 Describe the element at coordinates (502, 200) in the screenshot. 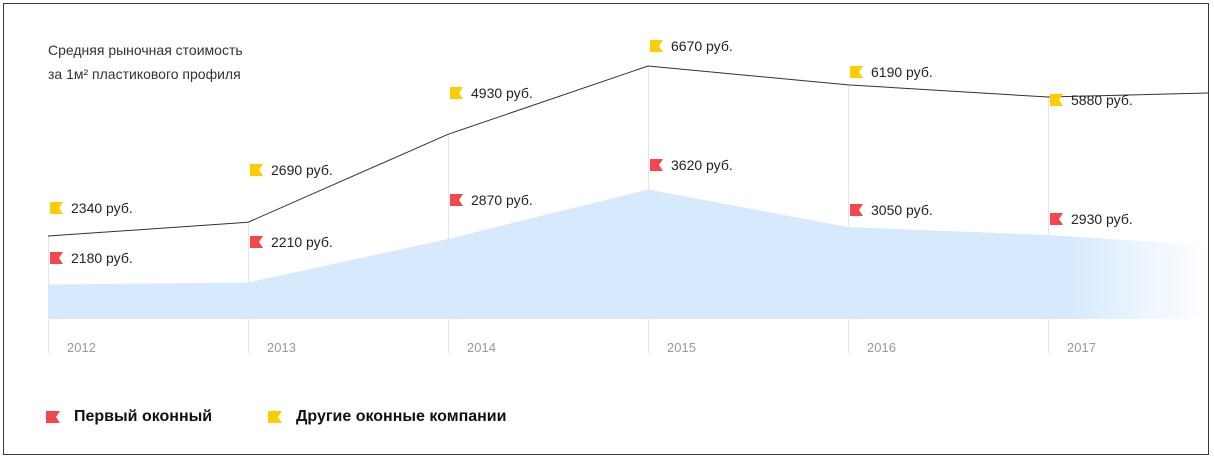

I see `data-label-first: 2870 руб.` at that location.